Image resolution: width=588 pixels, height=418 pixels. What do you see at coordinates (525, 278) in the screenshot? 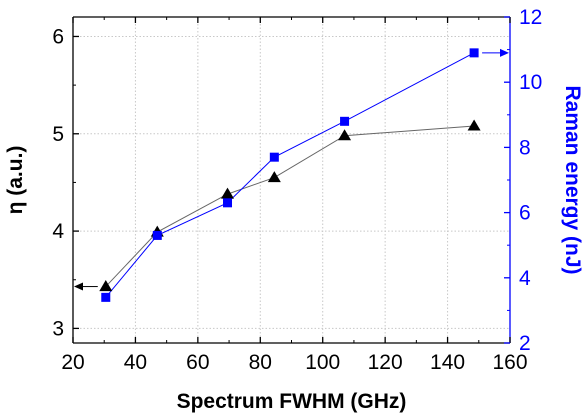
I see `y-right-tick-label: 4` at bounding box center [525, 278].